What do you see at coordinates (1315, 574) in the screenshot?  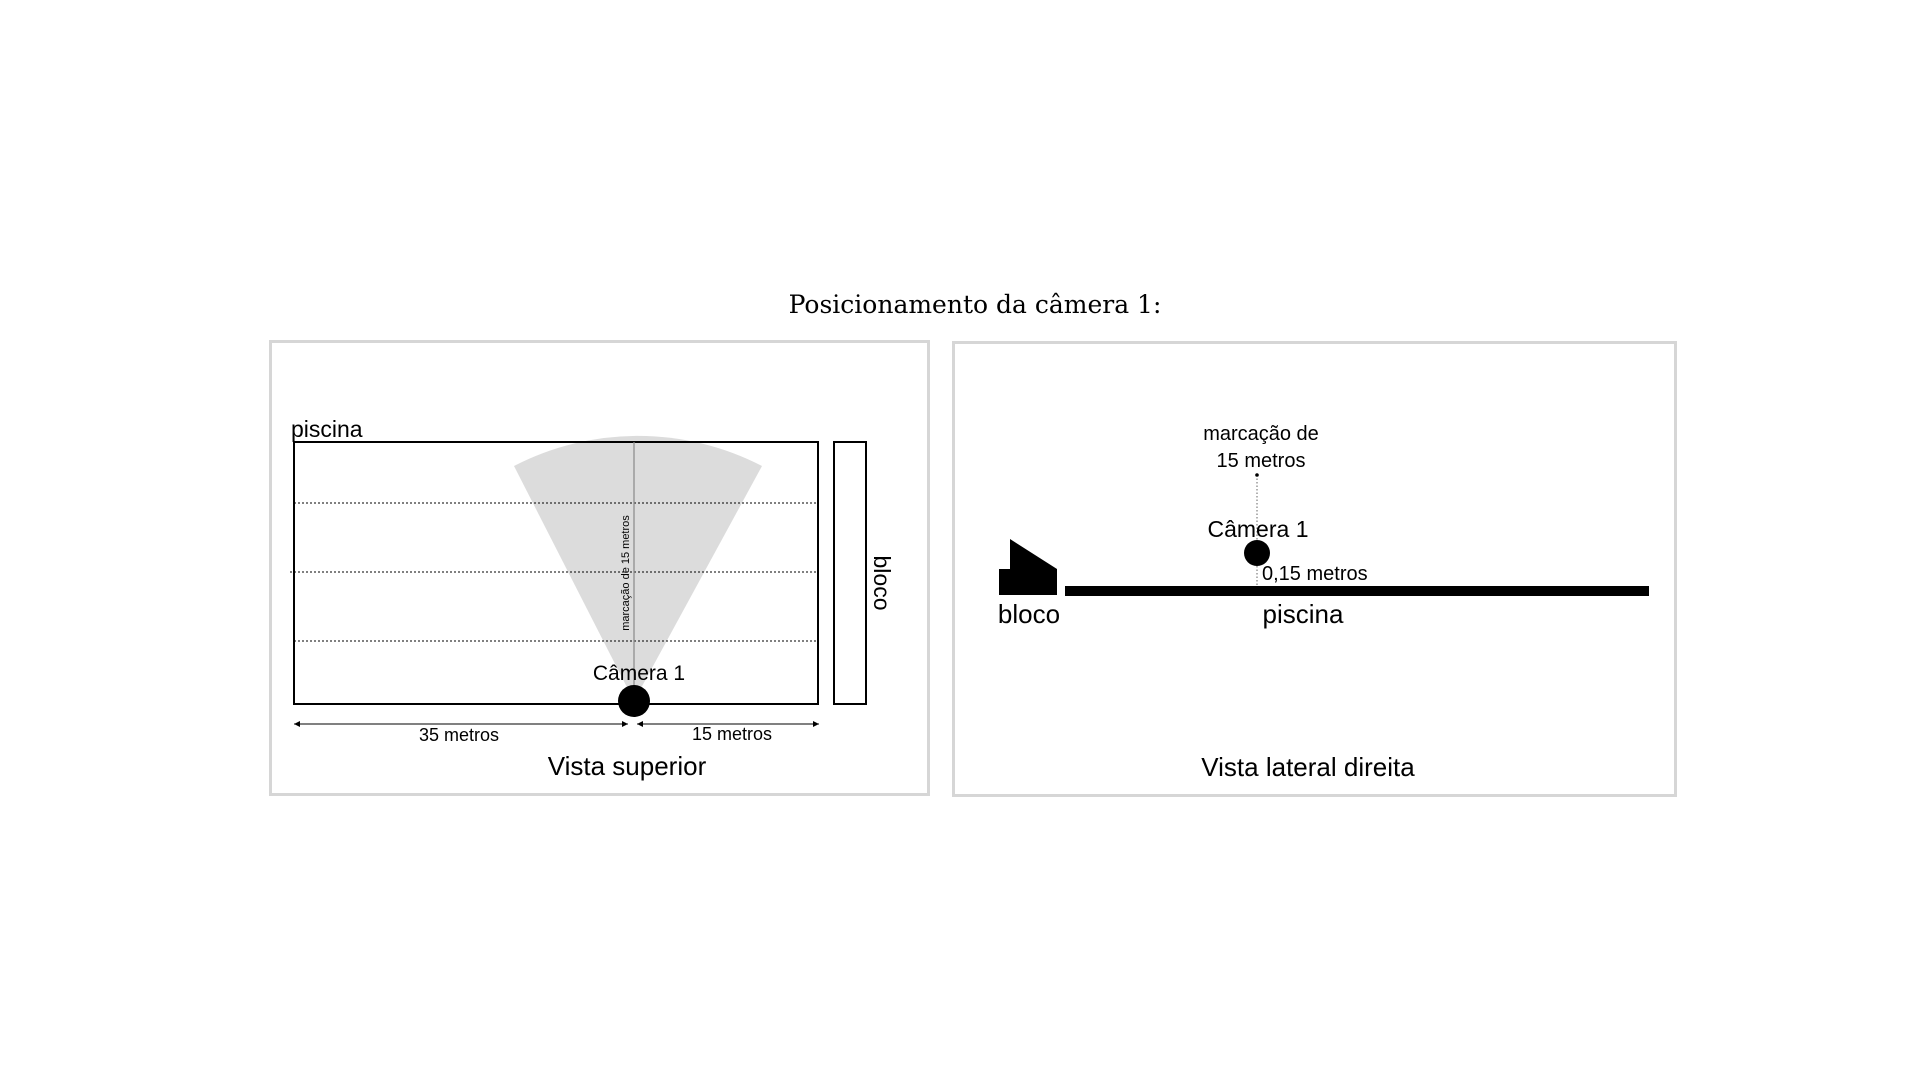 I see `height-label: 0,15 metros` at bounding box center [1315, 574].